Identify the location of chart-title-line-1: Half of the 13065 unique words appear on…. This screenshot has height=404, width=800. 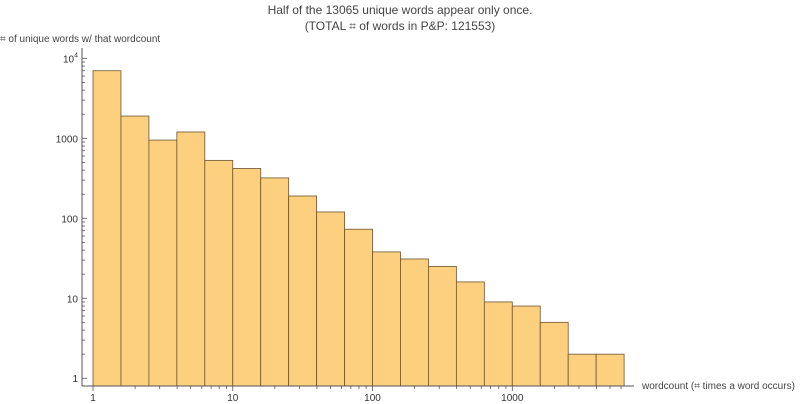
(400, 10).